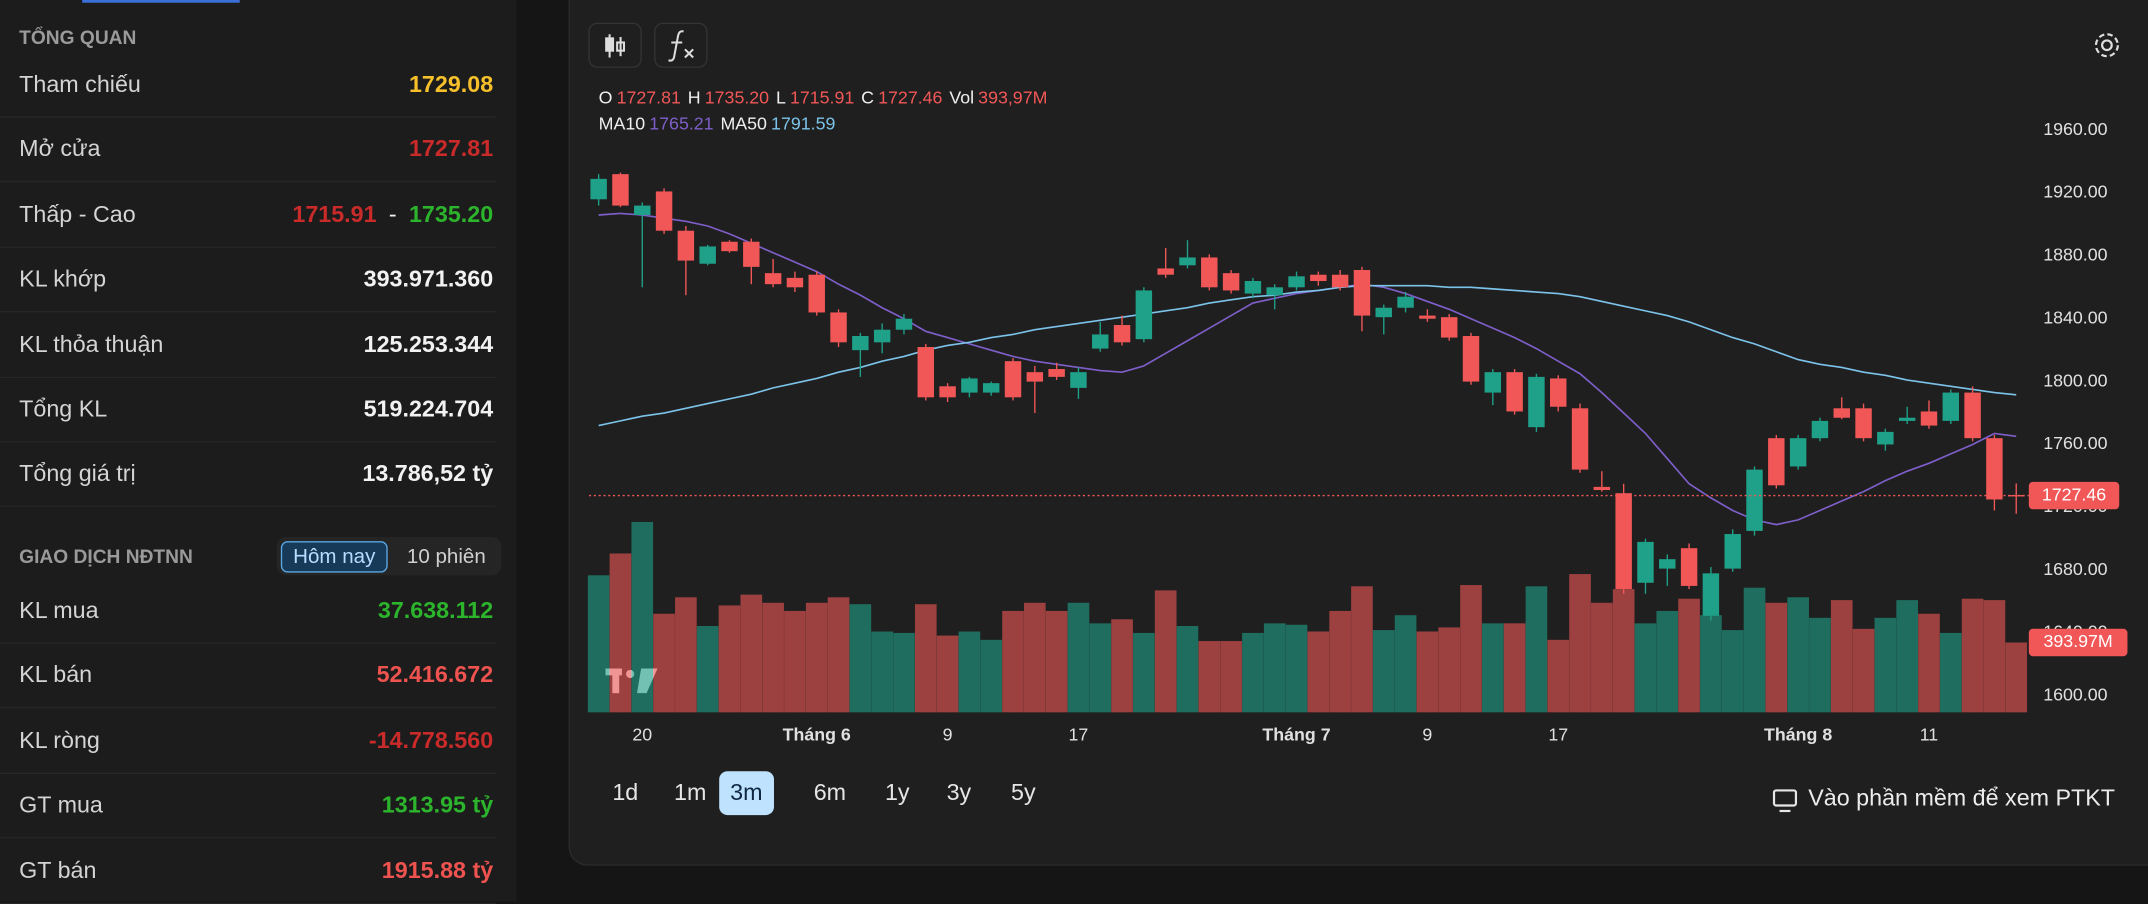 This screenshot has height=904, width=2148. I want to click on x-tick-label: Tháng 8, so click(1798, 734).